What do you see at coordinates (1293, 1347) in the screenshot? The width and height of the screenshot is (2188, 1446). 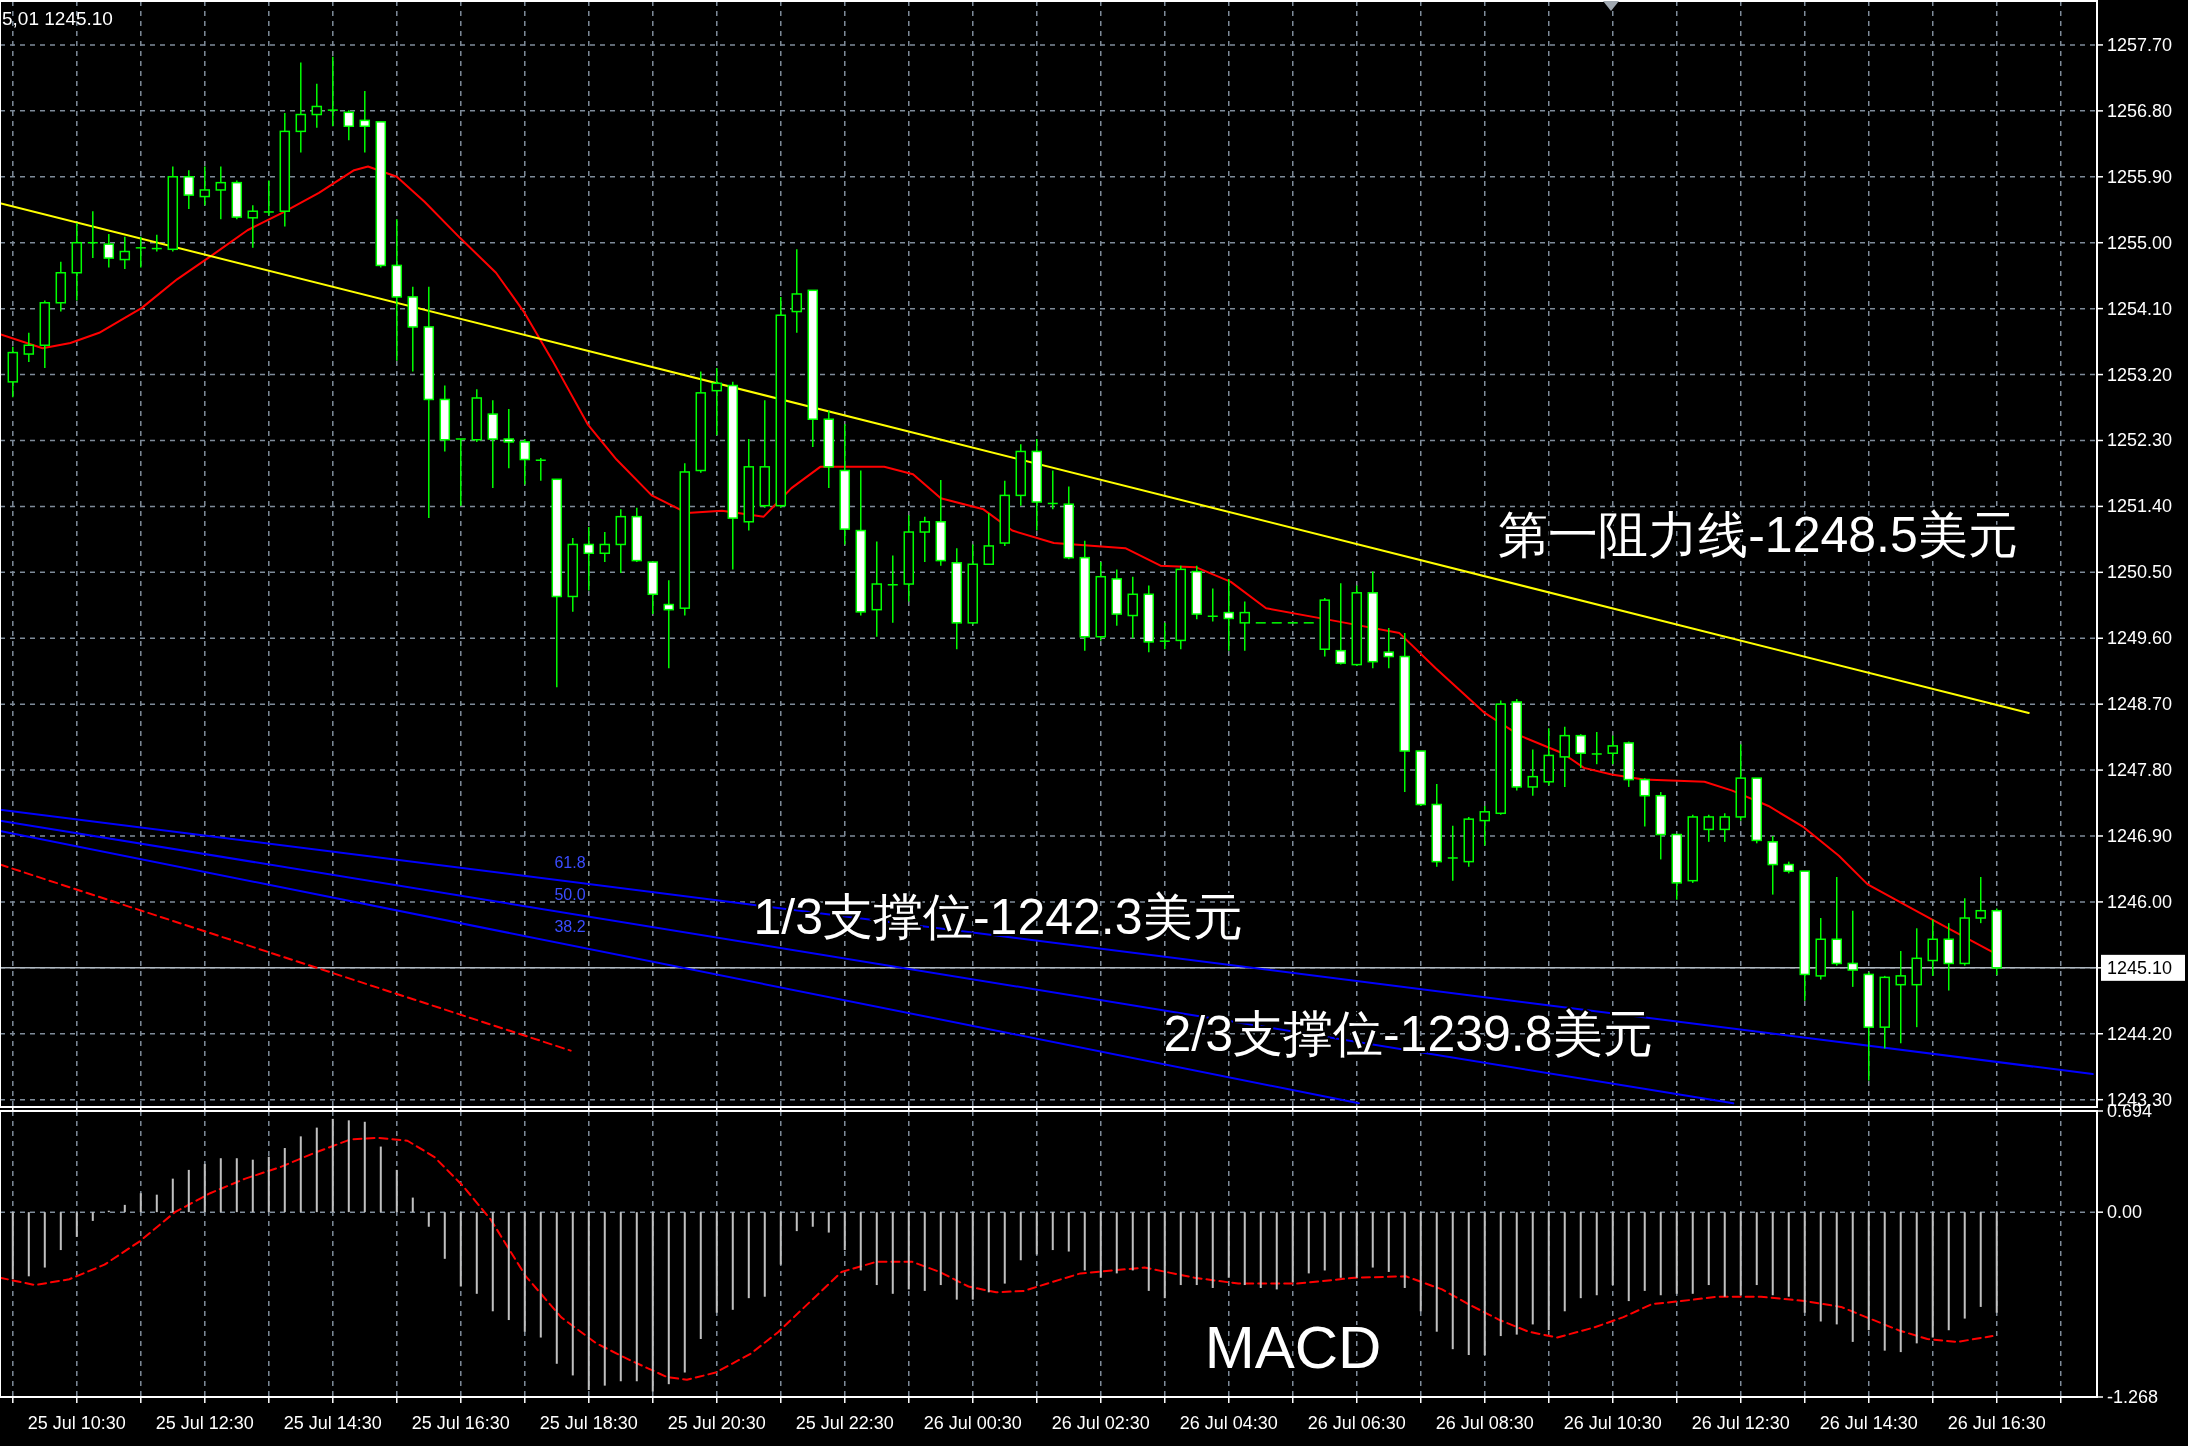 I see `annotation: MACD` at bounding box center [1293, 1347].